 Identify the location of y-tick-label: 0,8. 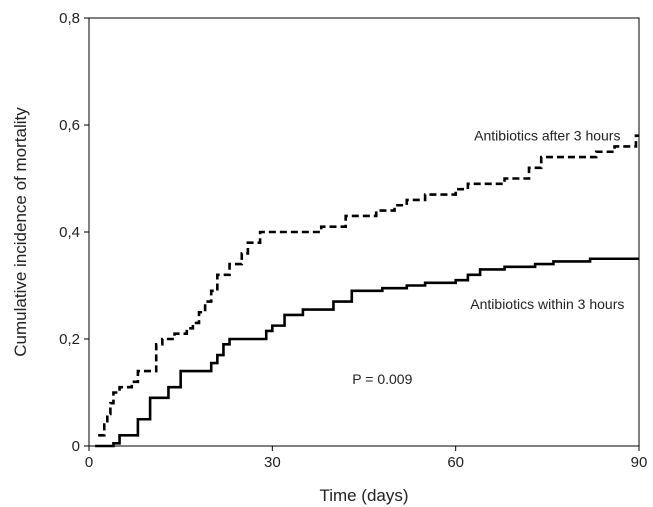
(69, 18).